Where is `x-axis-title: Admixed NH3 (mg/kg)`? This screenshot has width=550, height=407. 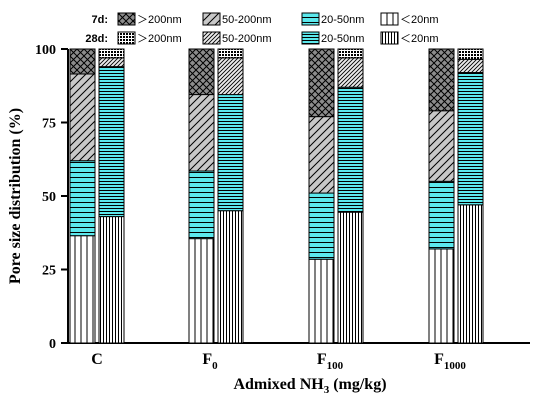
x-axis-title: Admixed NH3 (mg/kg) is located at coordinates (309, 386).